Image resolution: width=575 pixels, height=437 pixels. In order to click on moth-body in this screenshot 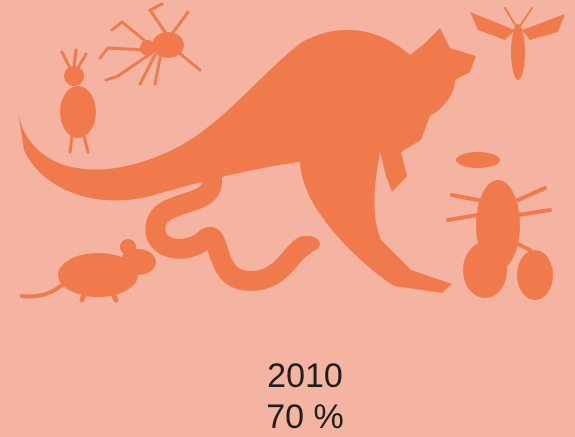, I will do `click(518, 52)`.